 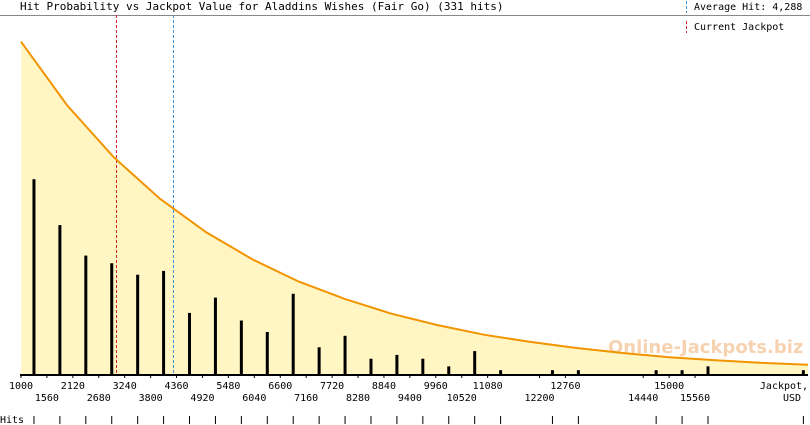 What do you see at coordinates (228, 386) in the screenshot?
I see `x-tick-label: 5480` at bounding box center [228, 386].